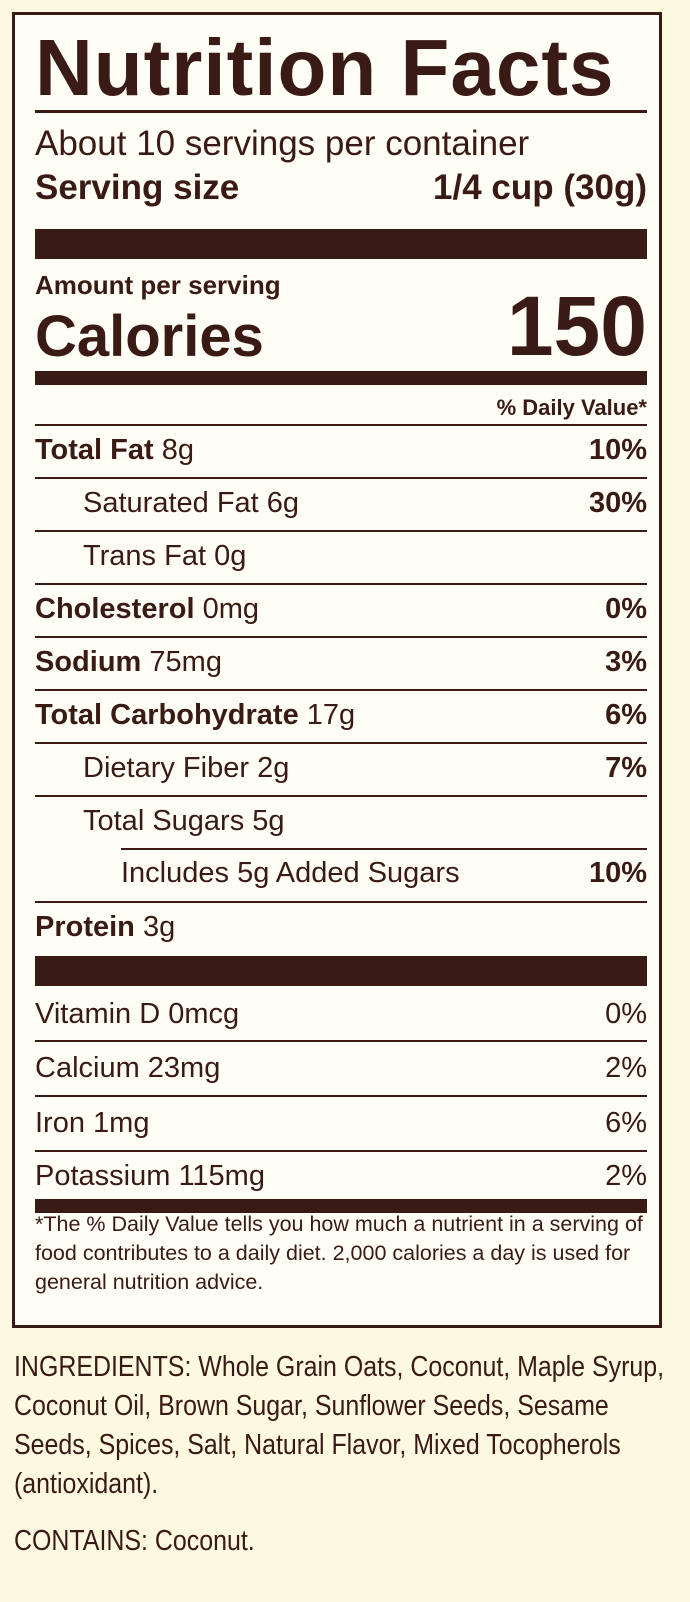  I want to click on daily-value-header: % Daily Value*, so click(571, 407).